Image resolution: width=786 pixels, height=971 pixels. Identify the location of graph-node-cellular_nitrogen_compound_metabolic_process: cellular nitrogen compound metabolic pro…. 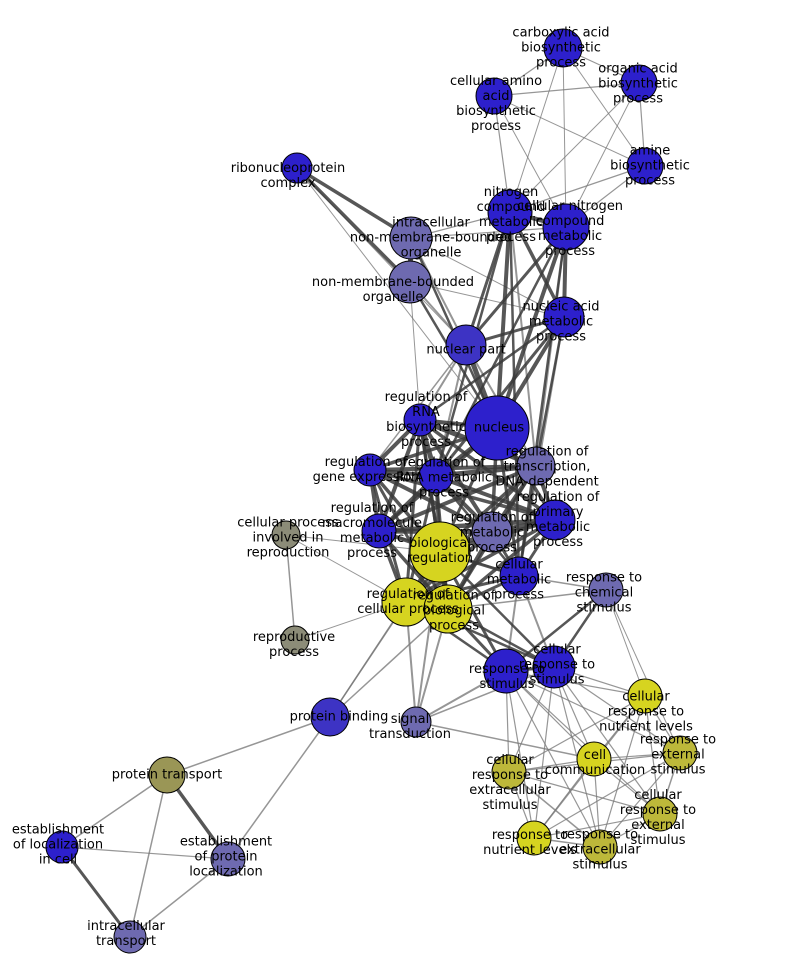
(566, 227).